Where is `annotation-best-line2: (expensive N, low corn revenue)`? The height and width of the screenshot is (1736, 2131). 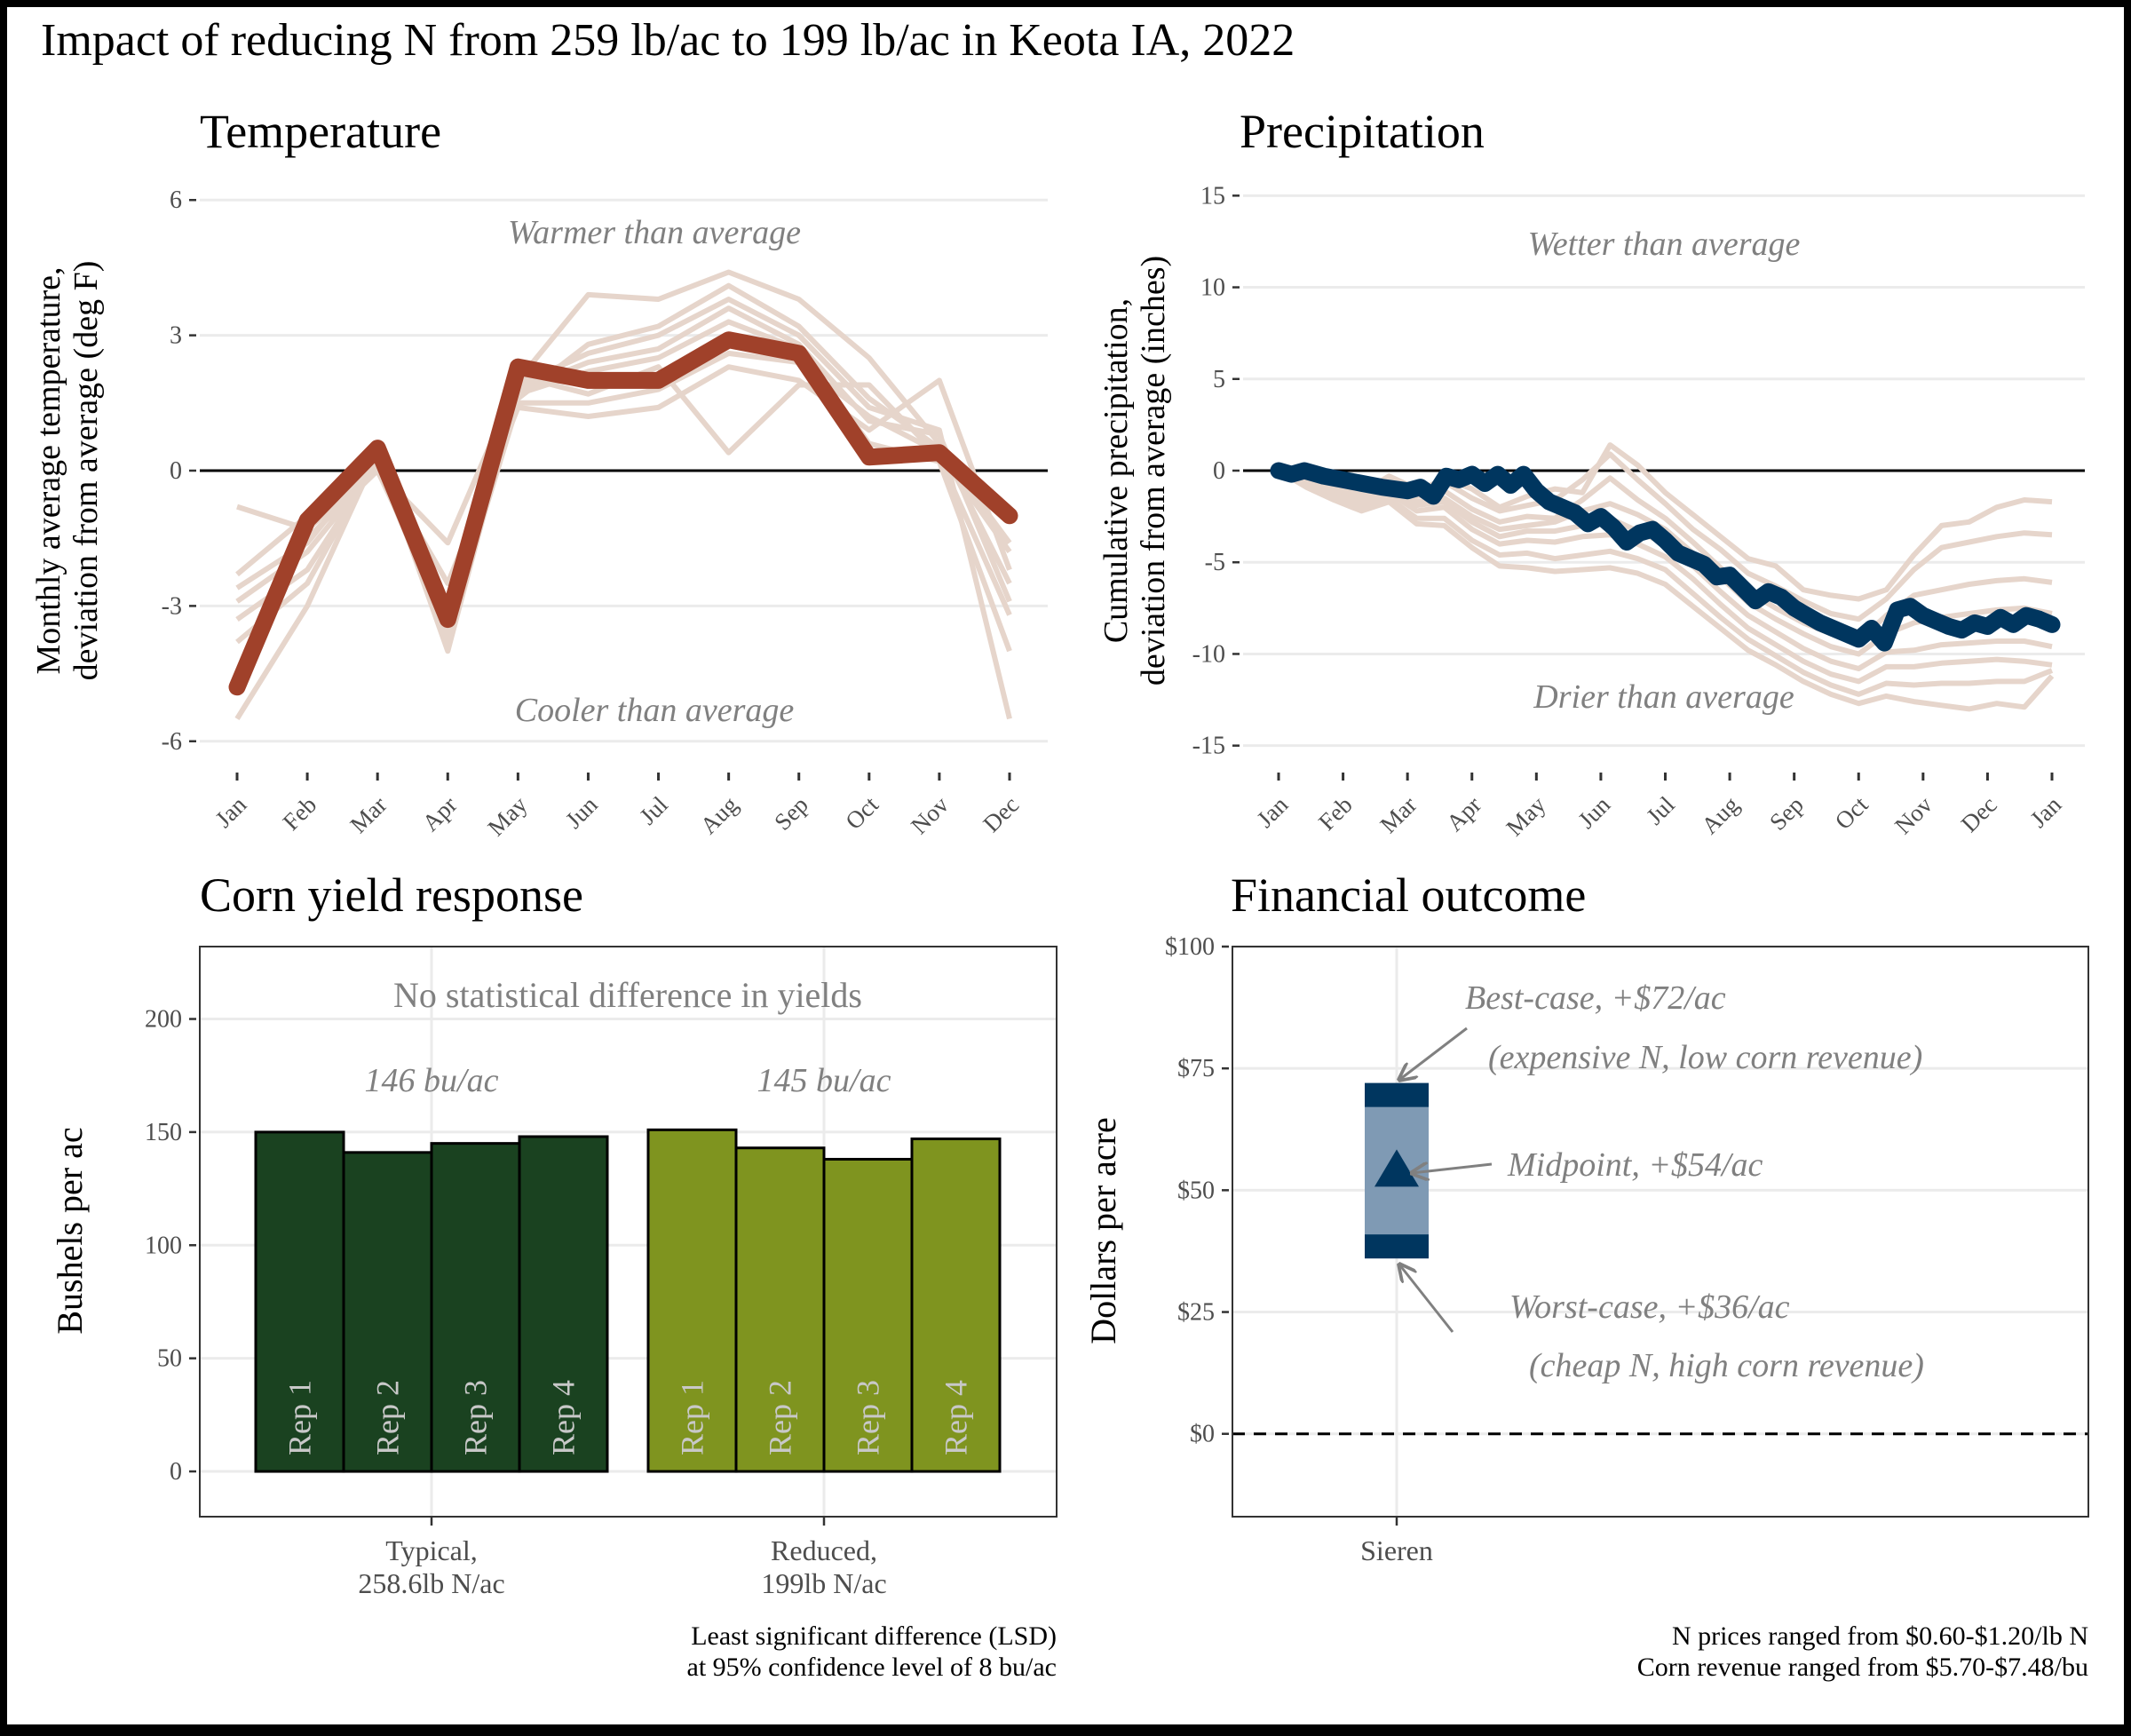 annotation-best-line2: (expensive N, low corn revenue) is located at coordinates (1705, 1057).